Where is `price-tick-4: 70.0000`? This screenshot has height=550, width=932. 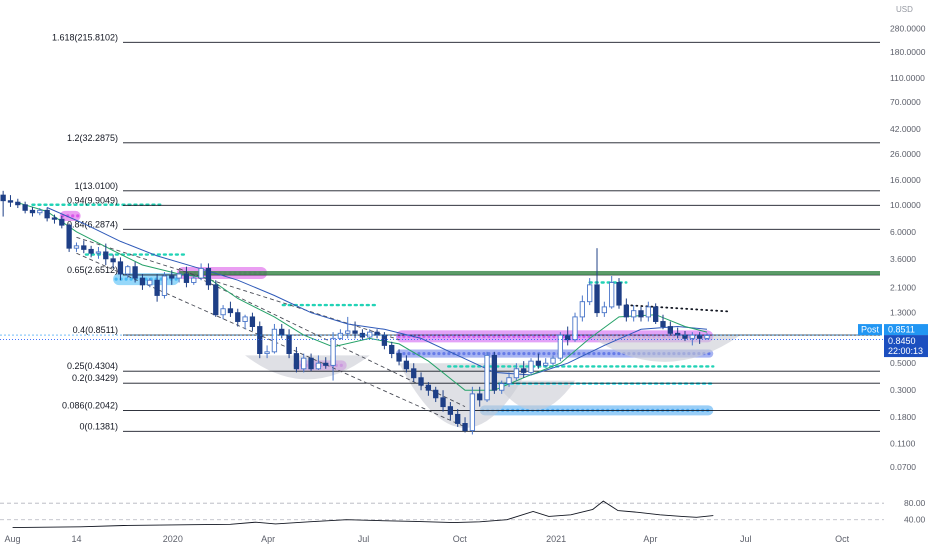 price-tick-4: 70.0000 is located at coordinates (905, 102).